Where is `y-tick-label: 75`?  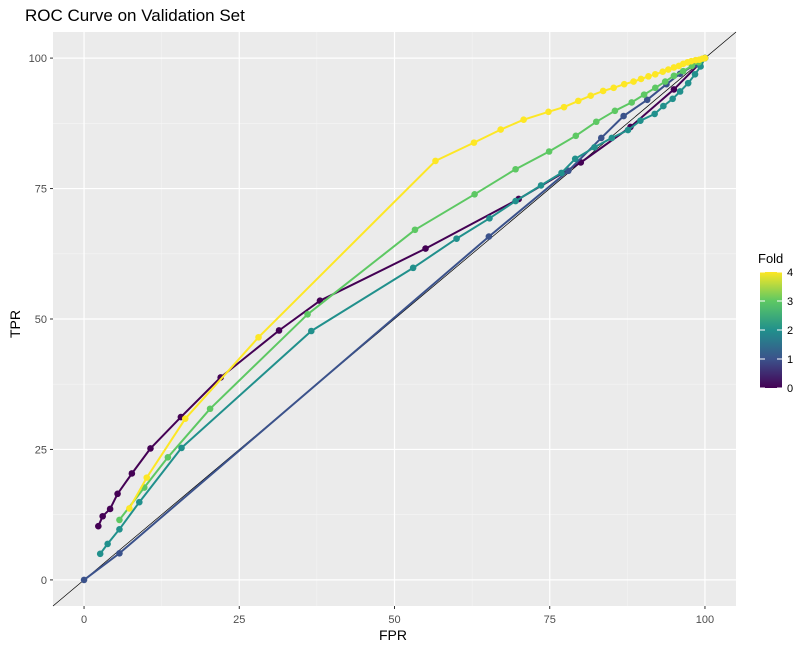
y-tick-label: 75 is located at coordinates (41, 190).